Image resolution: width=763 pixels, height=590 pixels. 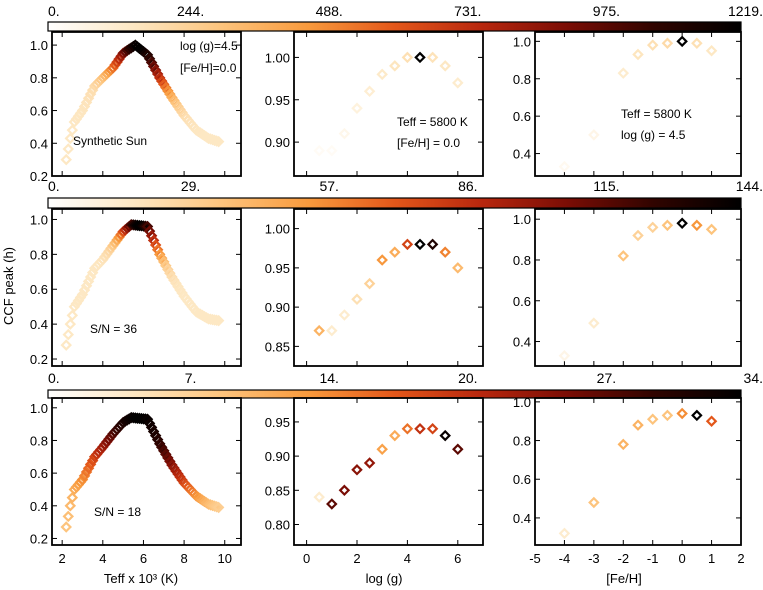 I want to click on panel-r3-feh: 0.4 0.6 0.8 1.0 -5 -4 -3 -2 -1 0 1 2, so click(x=629, y=480).